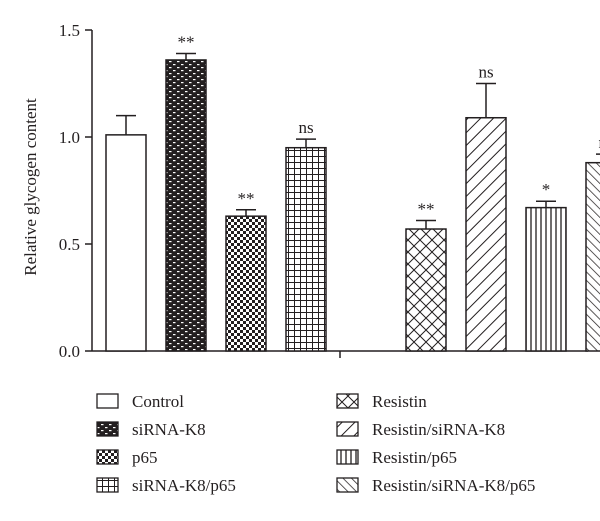 The image size is (600, 521). Describe the element at coordinates (75, 191) in the screenshot. I see `y-ticks: 0.0 0.5 1.0 1.5` at that location.